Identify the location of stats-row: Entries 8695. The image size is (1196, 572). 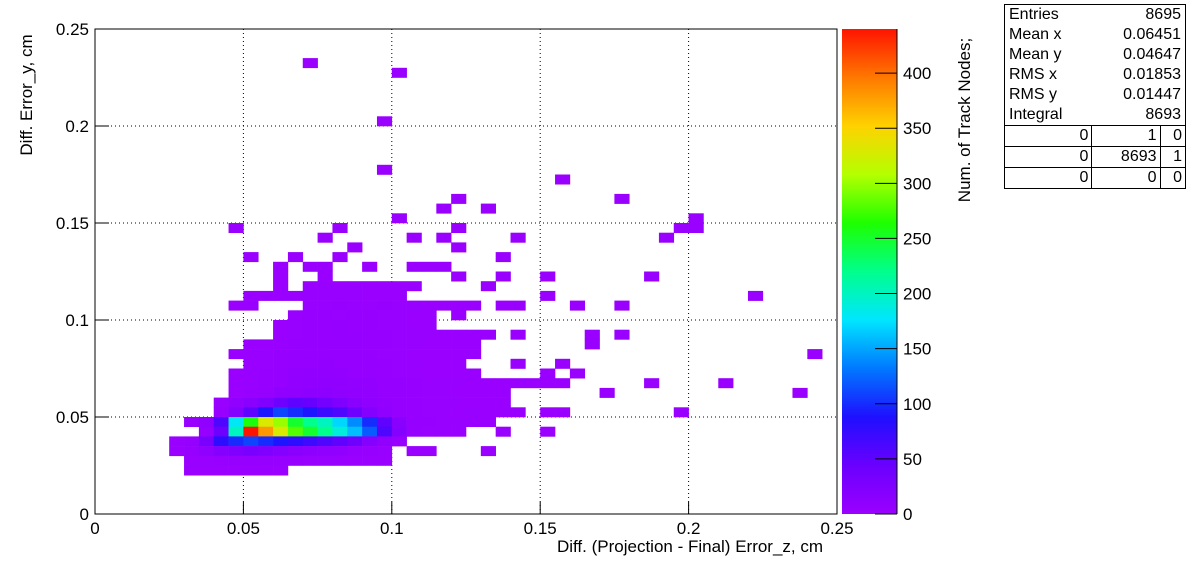
(1095, 15).